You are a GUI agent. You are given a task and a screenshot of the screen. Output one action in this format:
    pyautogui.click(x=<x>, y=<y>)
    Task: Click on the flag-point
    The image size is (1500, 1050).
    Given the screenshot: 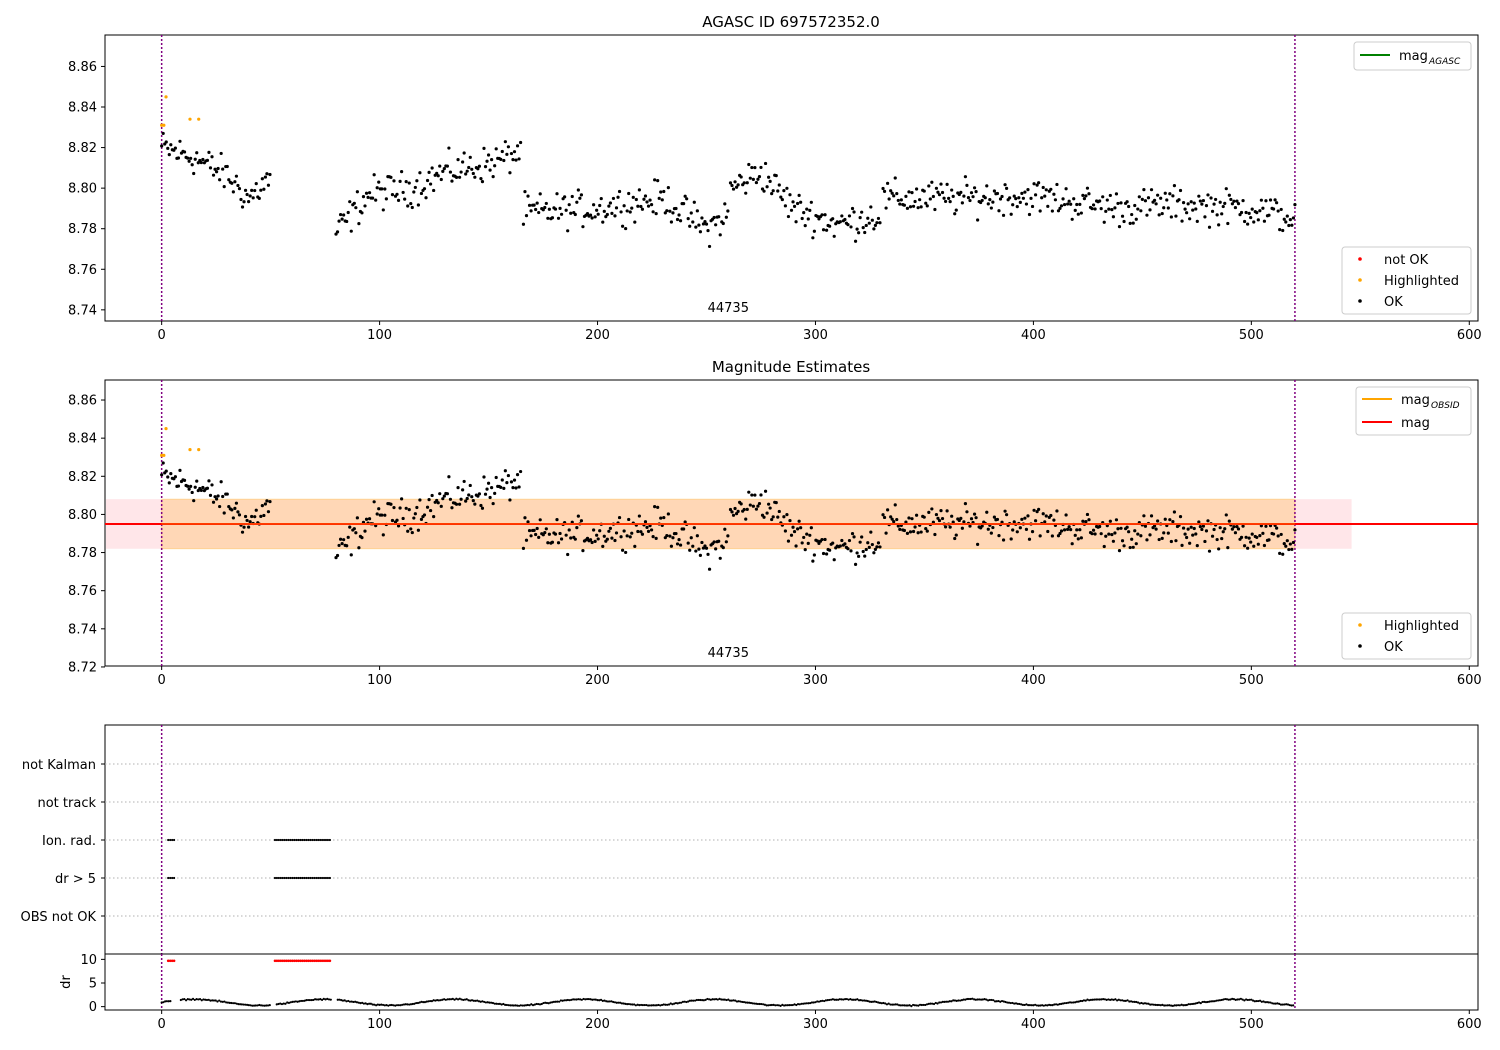 What is the action you would take?
    pyautogui.click(x=310, y=878)
    